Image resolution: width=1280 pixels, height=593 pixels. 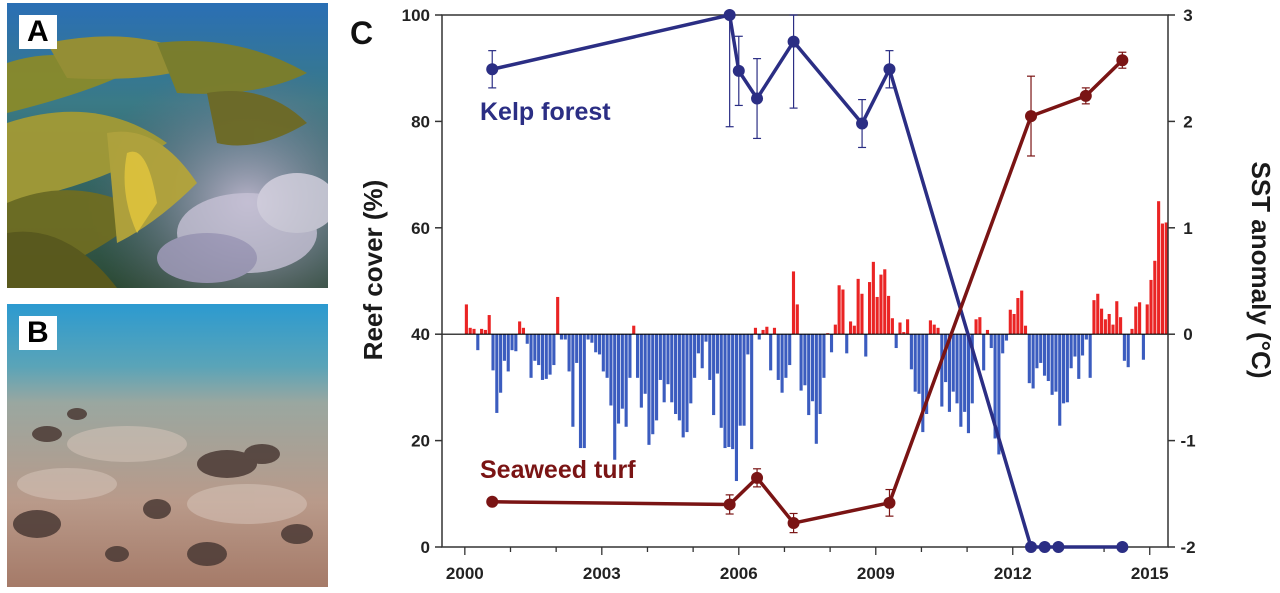 I want to click on seaweed-turf-point, so click(x=1031, y=116).